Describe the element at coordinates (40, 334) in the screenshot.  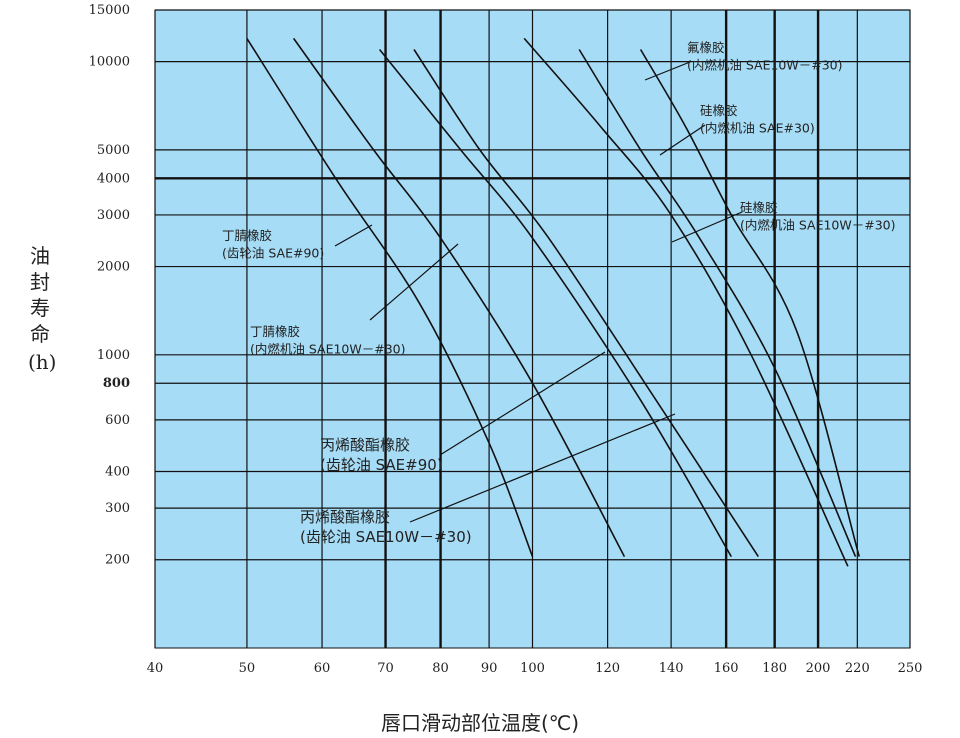
I see `y-axis-label-char: 命` at that location.